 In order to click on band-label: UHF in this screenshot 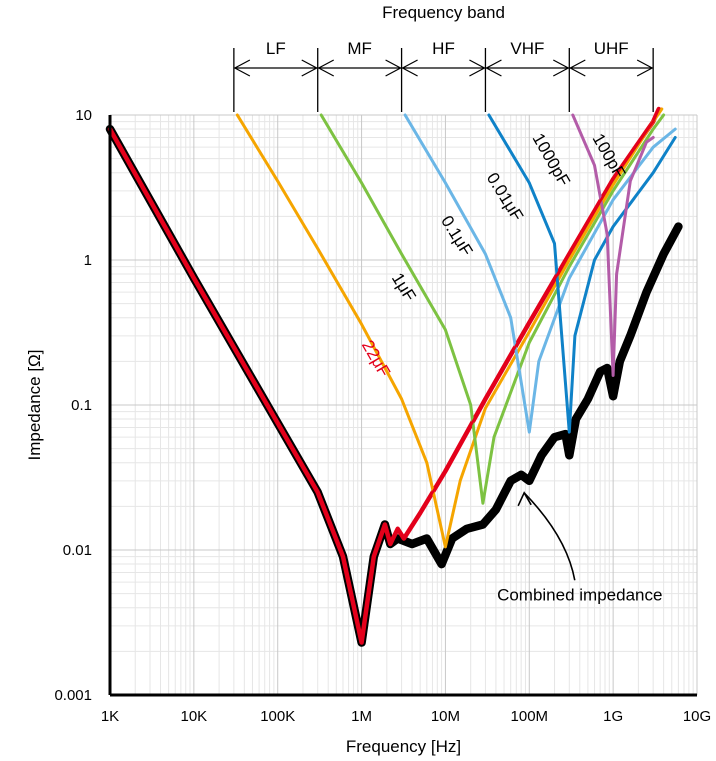, I will do `click(611, 48)`.